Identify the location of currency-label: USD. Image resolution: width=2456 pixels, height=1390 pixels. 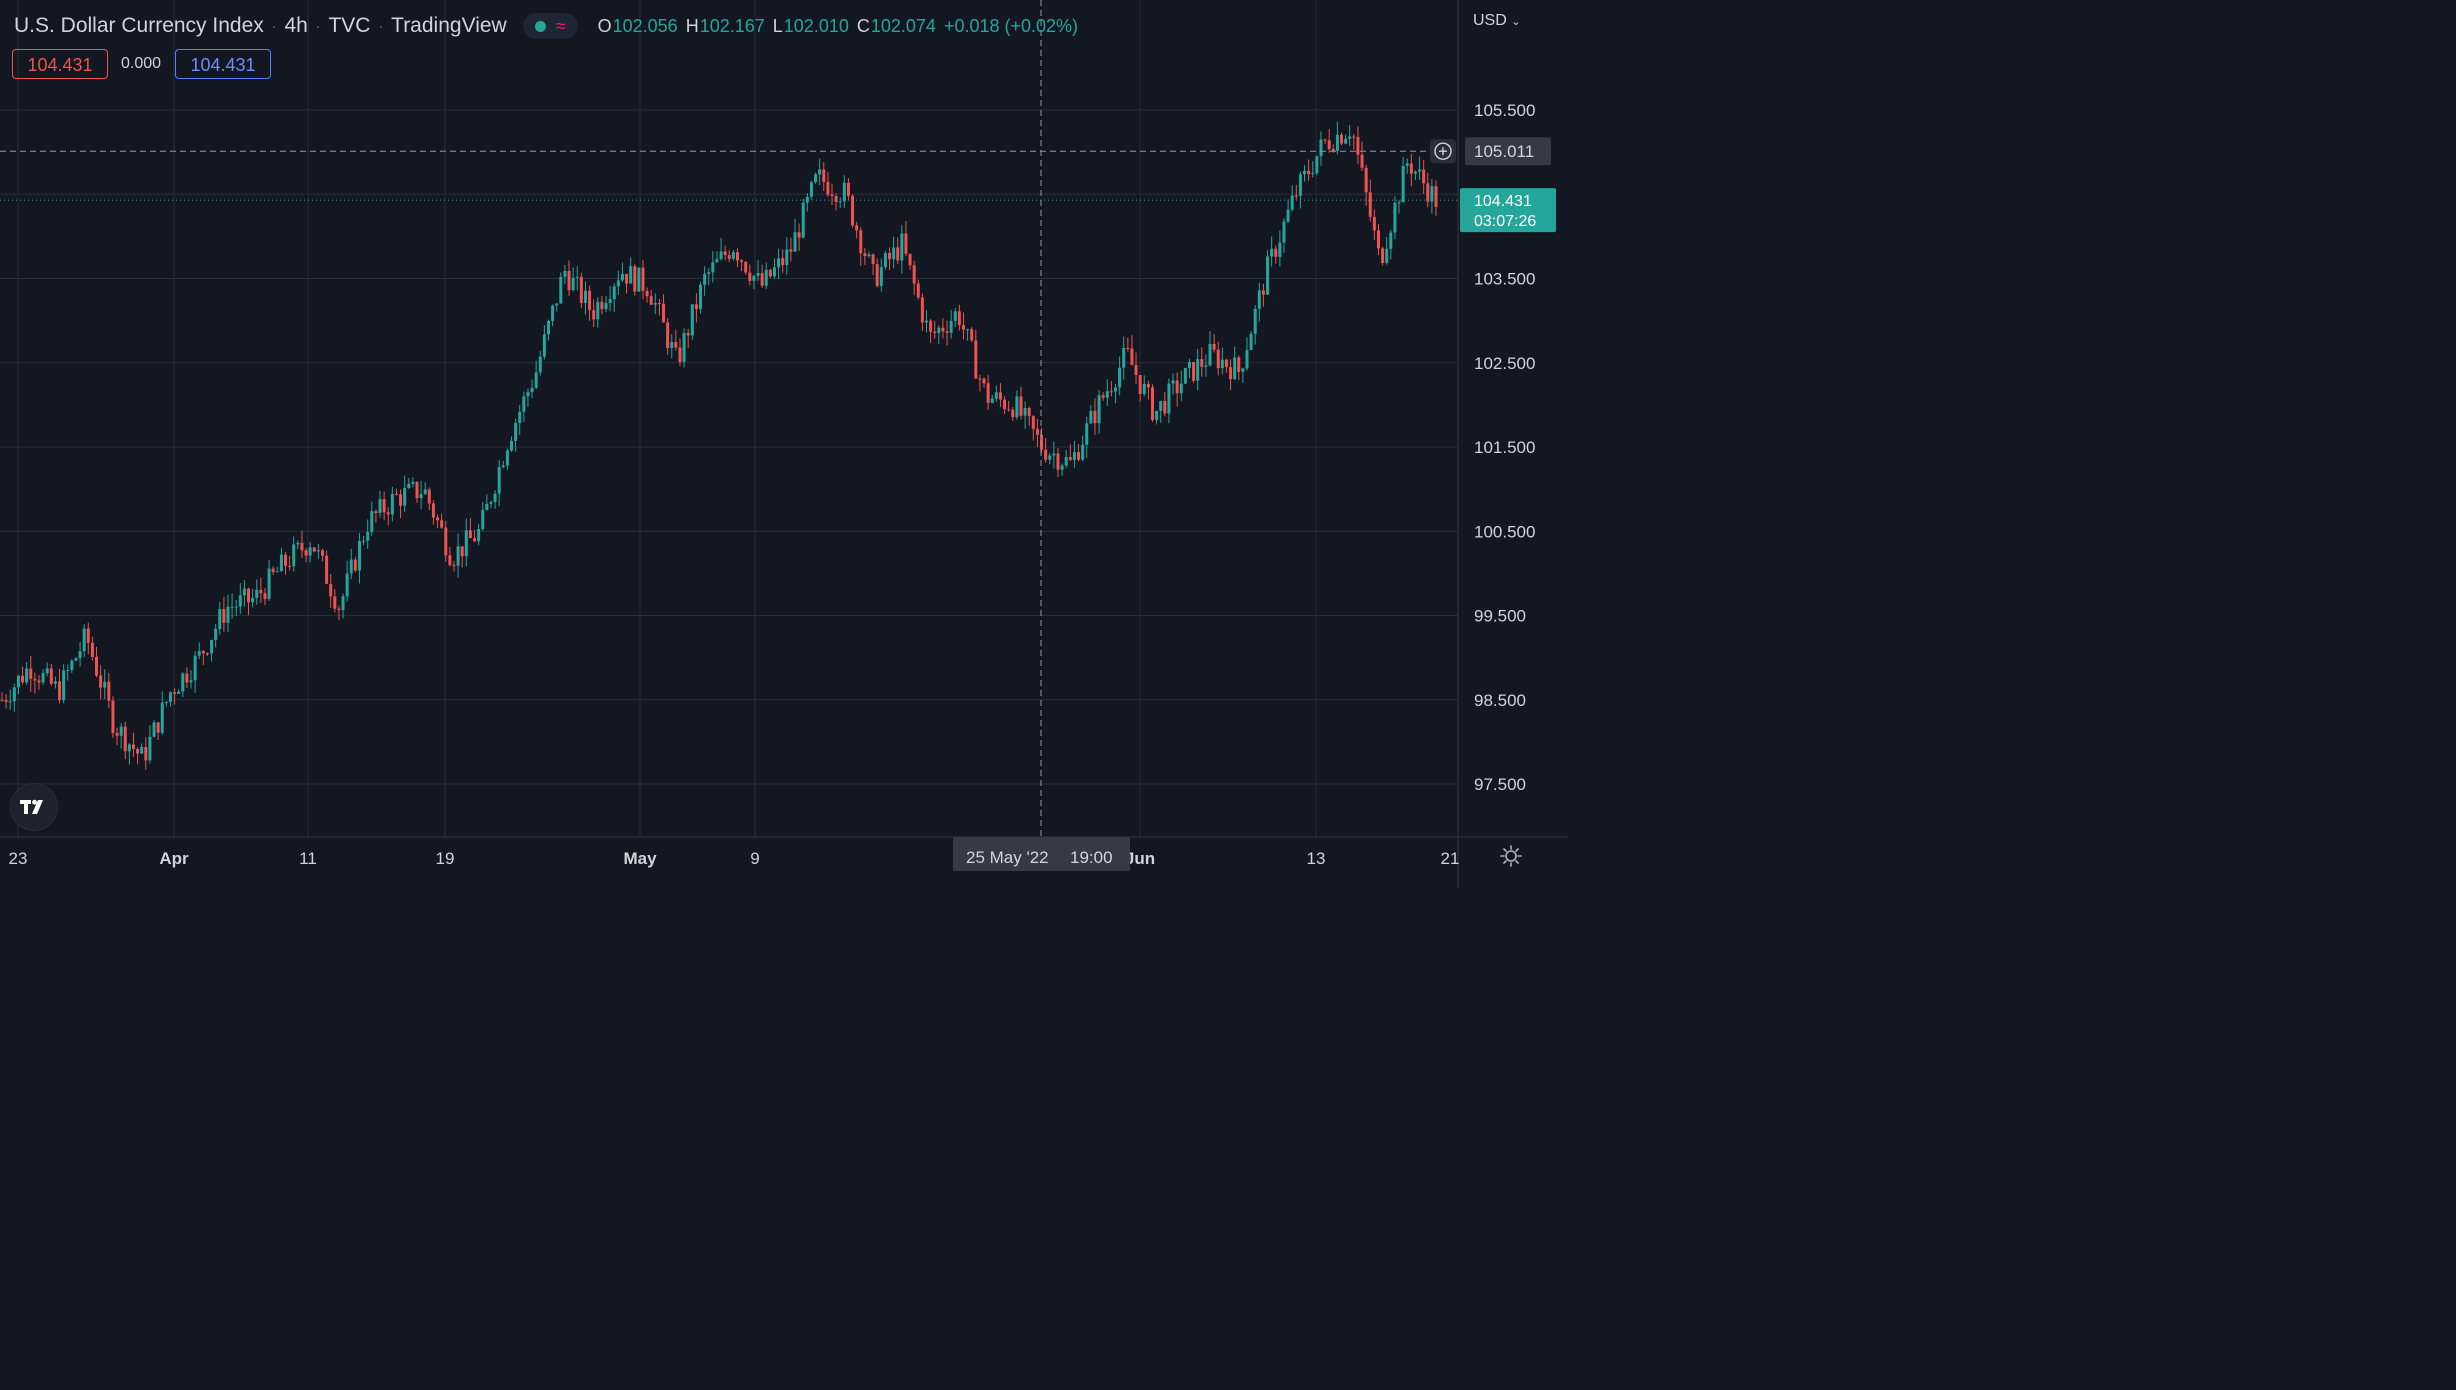
(1490, 20).